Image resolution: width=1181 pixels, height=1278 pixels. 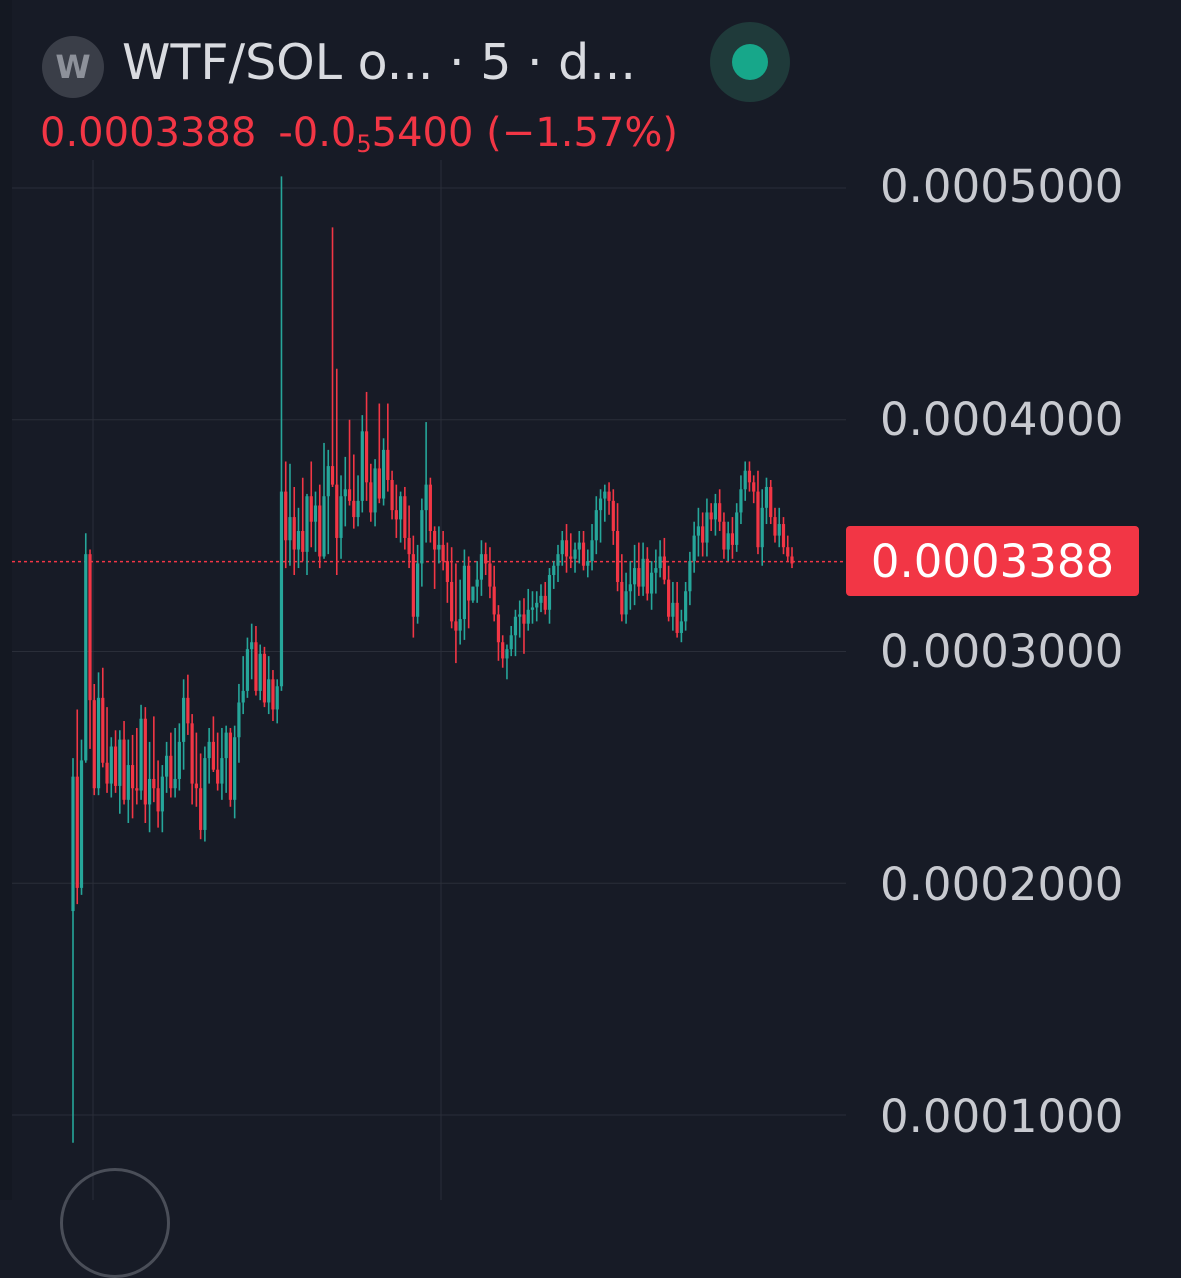 I want to click on price-change-line: 0.0003388 -0.055400 (−1.57%), so click(x=359, y=134).